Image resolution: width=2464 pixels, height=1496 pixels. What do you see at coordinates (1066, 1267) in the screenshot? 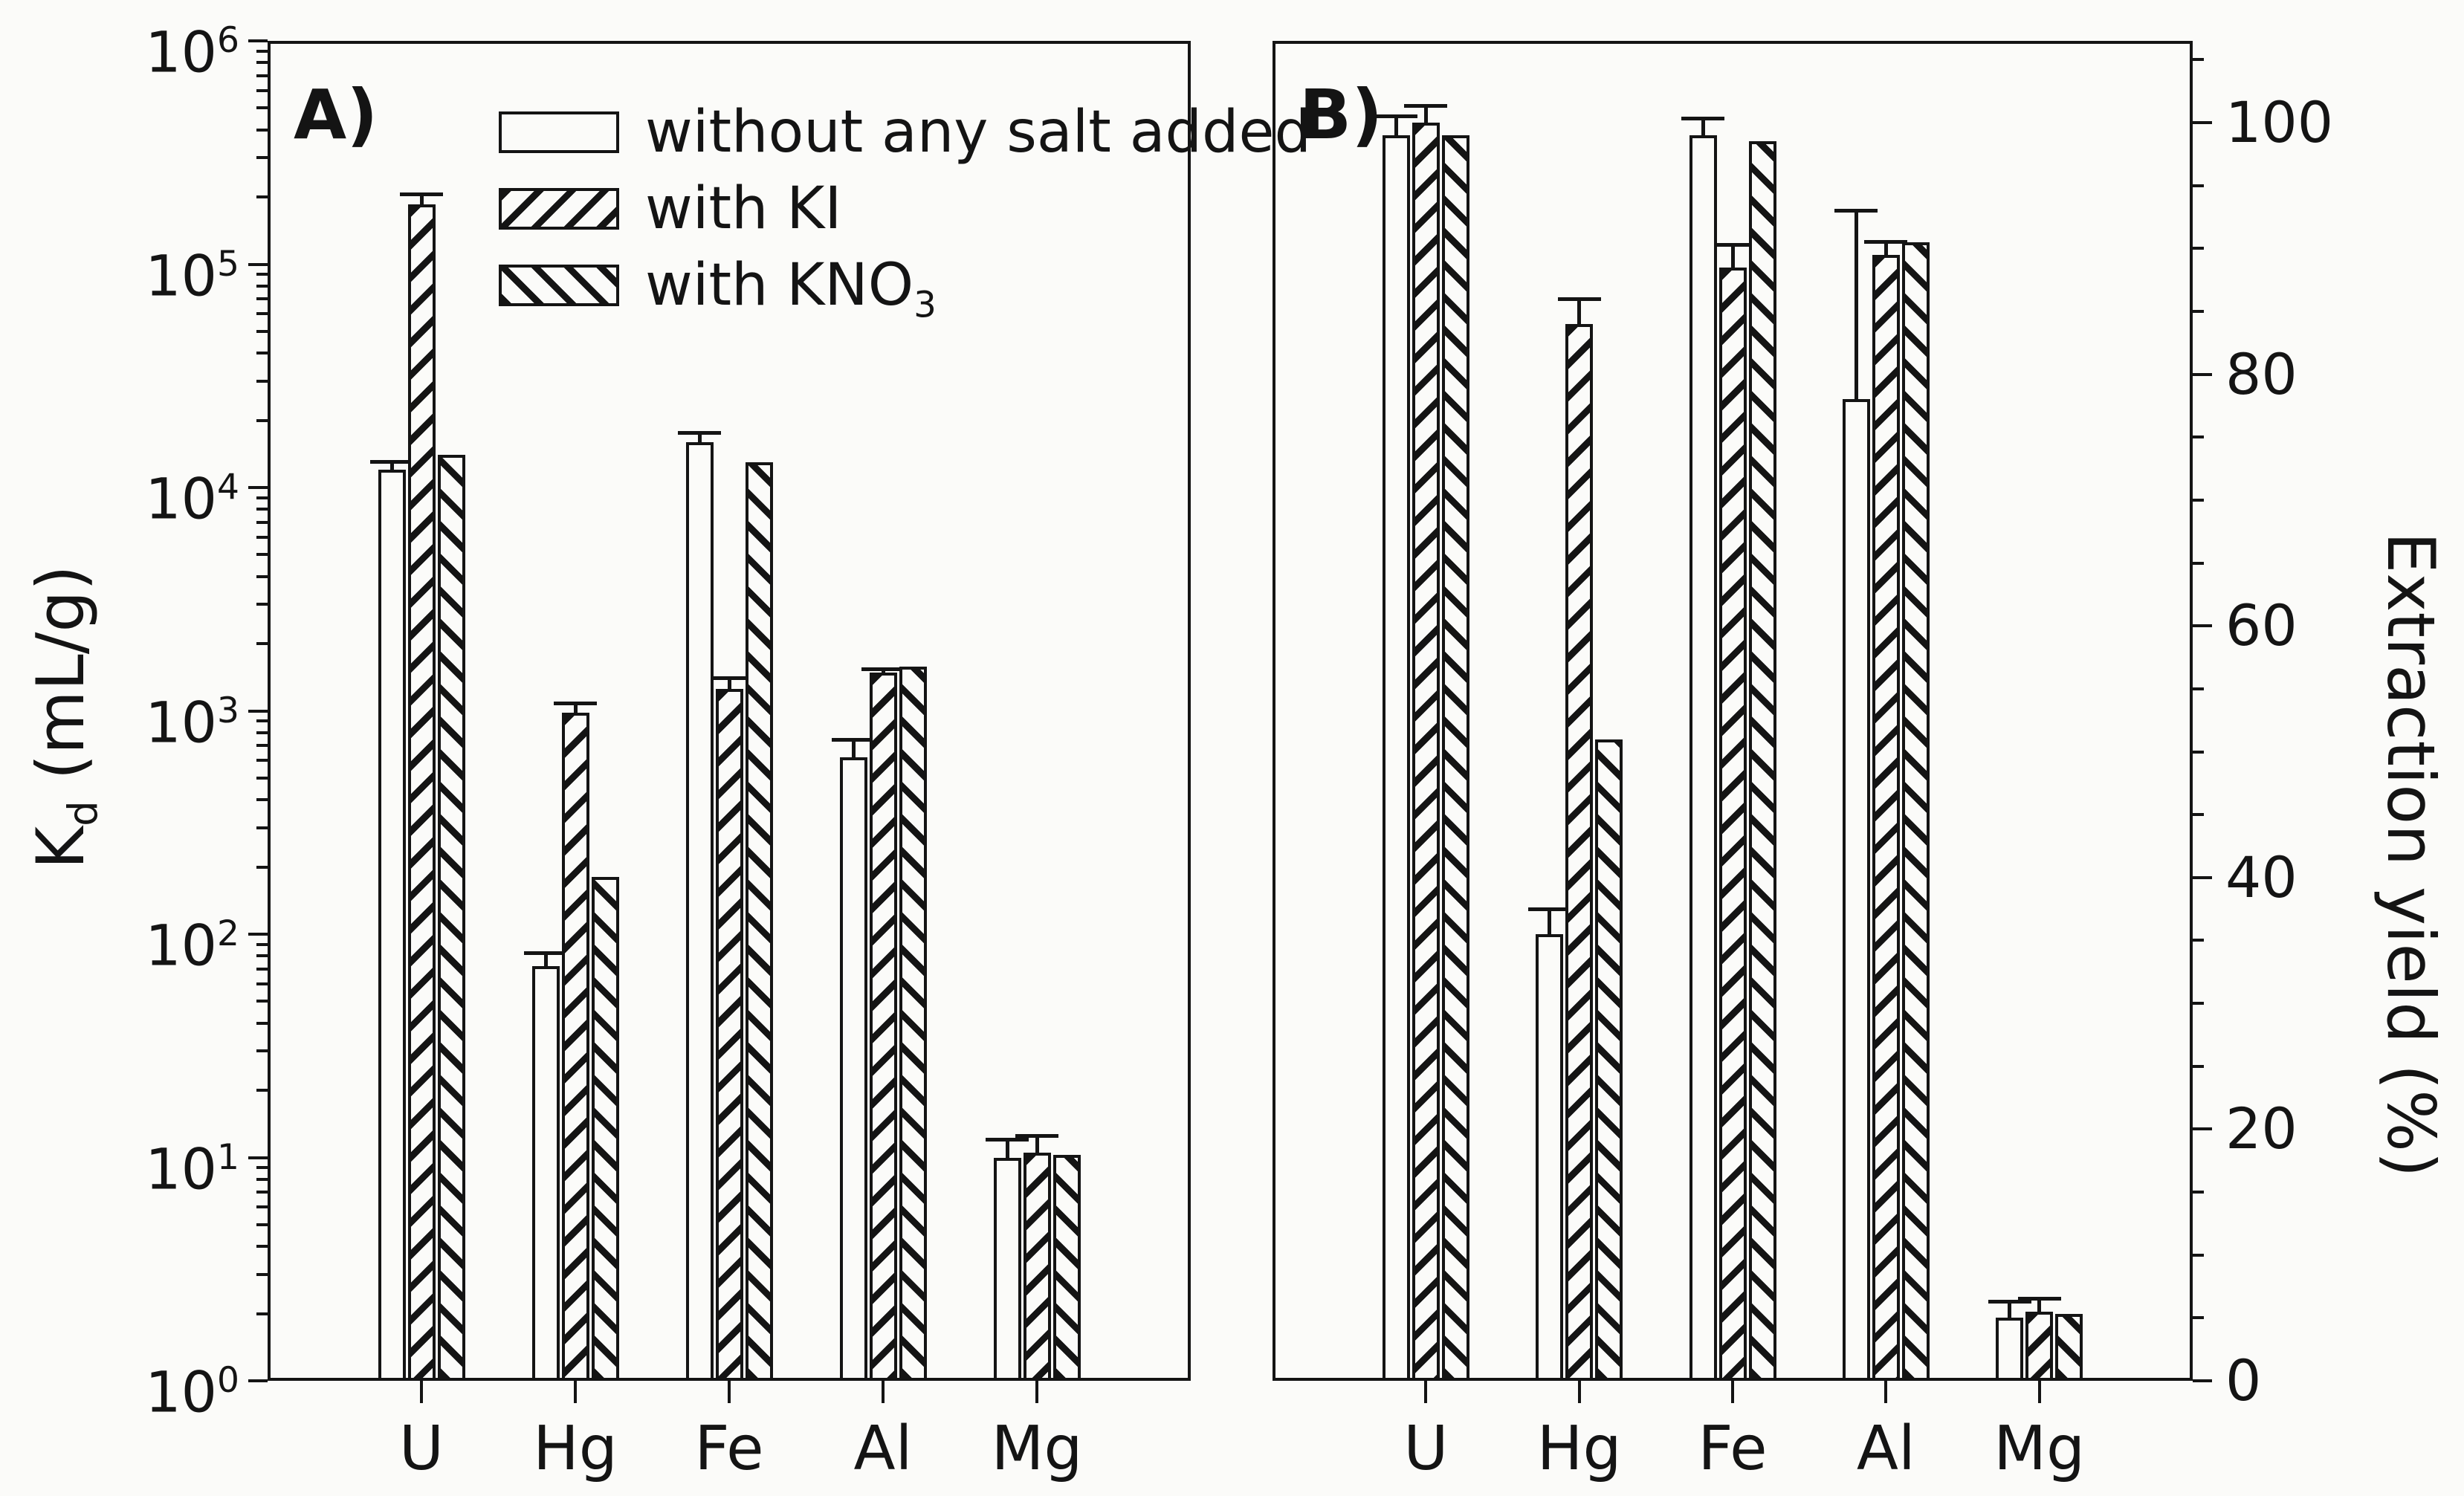
I see `bar-a-mg-kno3` at bounding box center [1066, 1267].